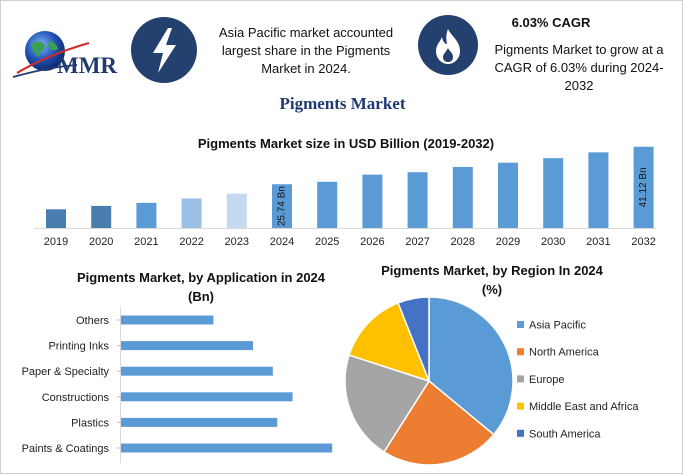 This screenshot has height=475, width=683. I want to click on legend-label-middle-east-and-africa: Middle East and Africa, so click(584, 407).